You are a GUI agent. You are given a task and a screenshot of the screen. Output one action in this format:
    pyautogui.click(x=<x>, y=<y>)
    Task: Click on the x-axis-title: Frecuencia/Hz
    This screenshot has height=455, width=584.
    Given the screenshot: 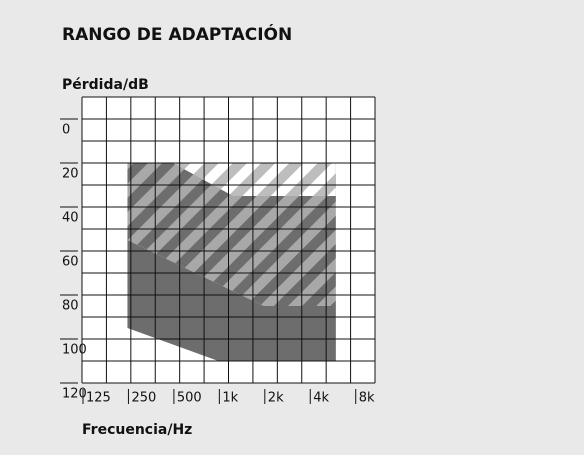 What is the action you would take?
    pyautogui.click(x=137, y=430)
    